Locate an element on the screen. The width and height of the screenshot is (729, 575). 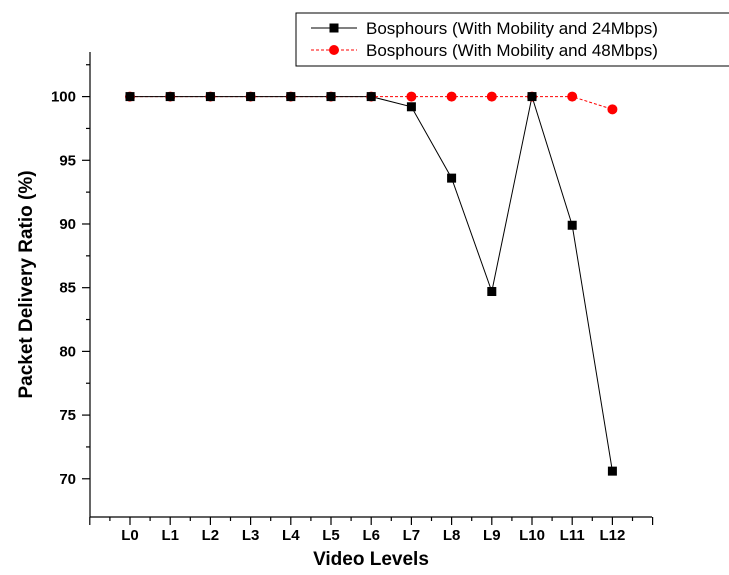
x-tick-label: L5 is located at coordinates (331, 535).